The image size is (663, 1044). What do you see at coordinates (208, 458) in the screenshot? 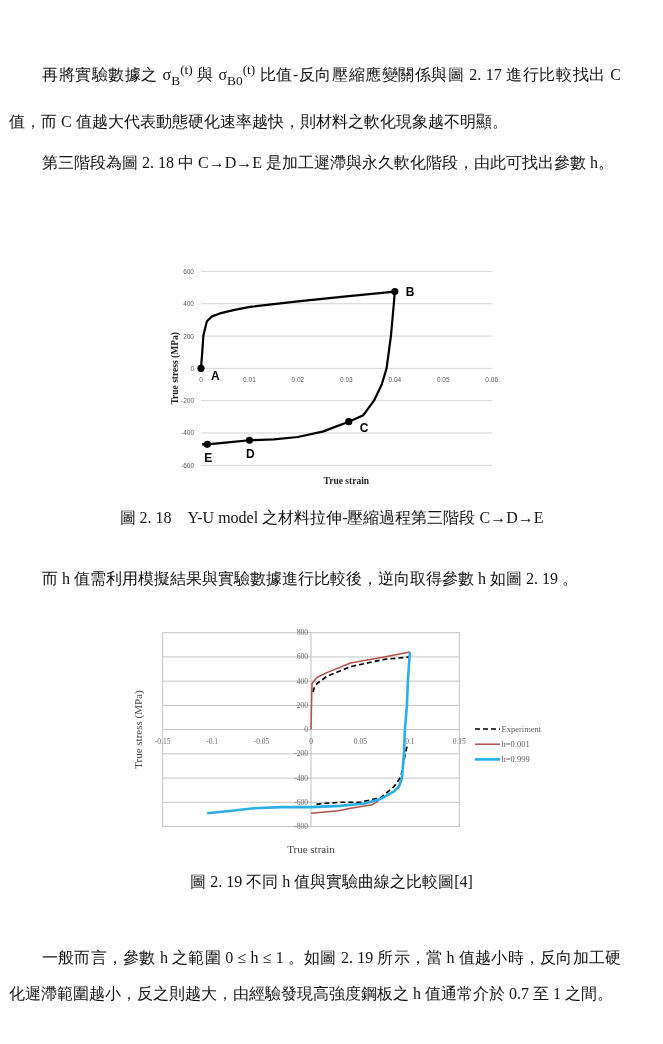
I see `annotation: E` at bounding box center [208, 458].